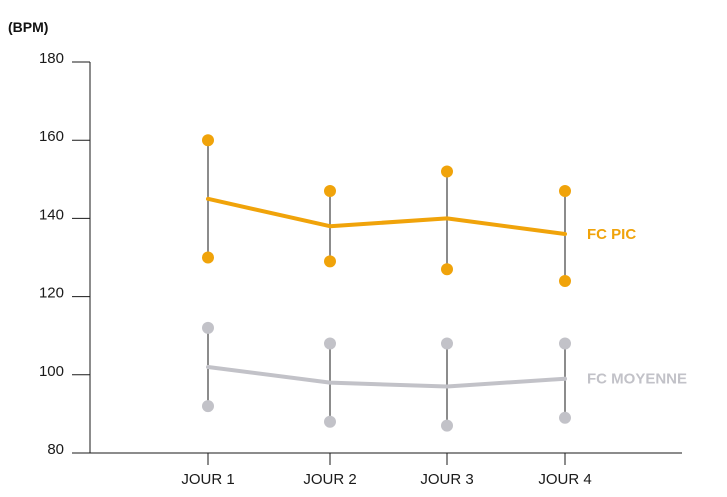 The width and height of the screenshot is (727, 497). What do you see at coordinates (51, 293) in the screenshot?
I see `y-tick-label: 120` at bounding box center [51, 293].